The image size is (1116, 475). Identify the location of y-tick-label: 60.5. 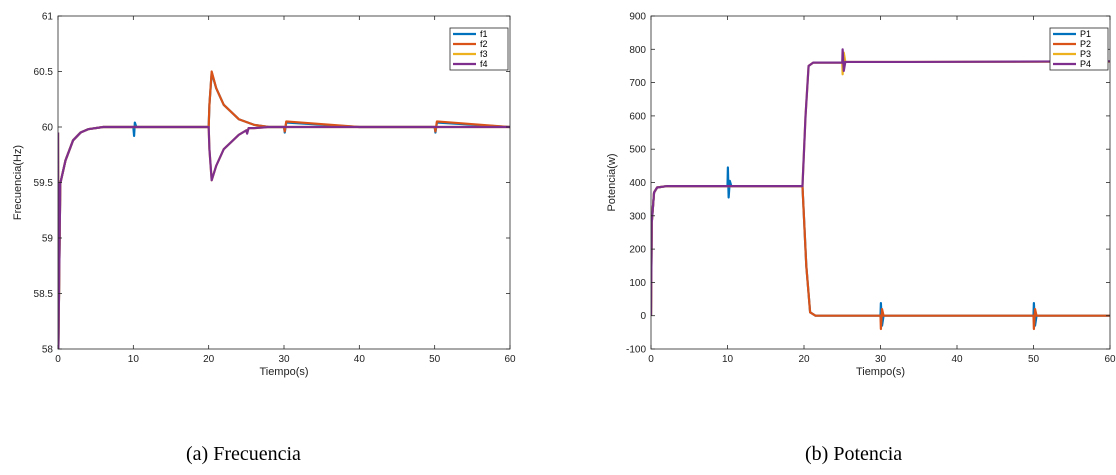
(44, 72).